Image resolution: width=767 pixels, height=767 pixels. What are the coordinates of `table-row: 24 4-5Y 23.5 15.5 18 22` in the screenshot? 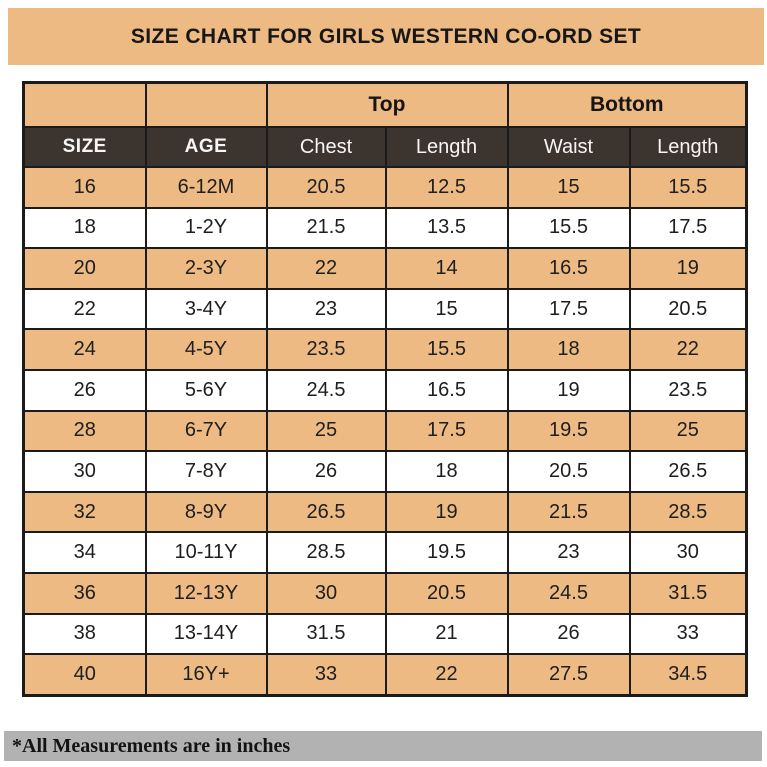 It's located at (385, 349).